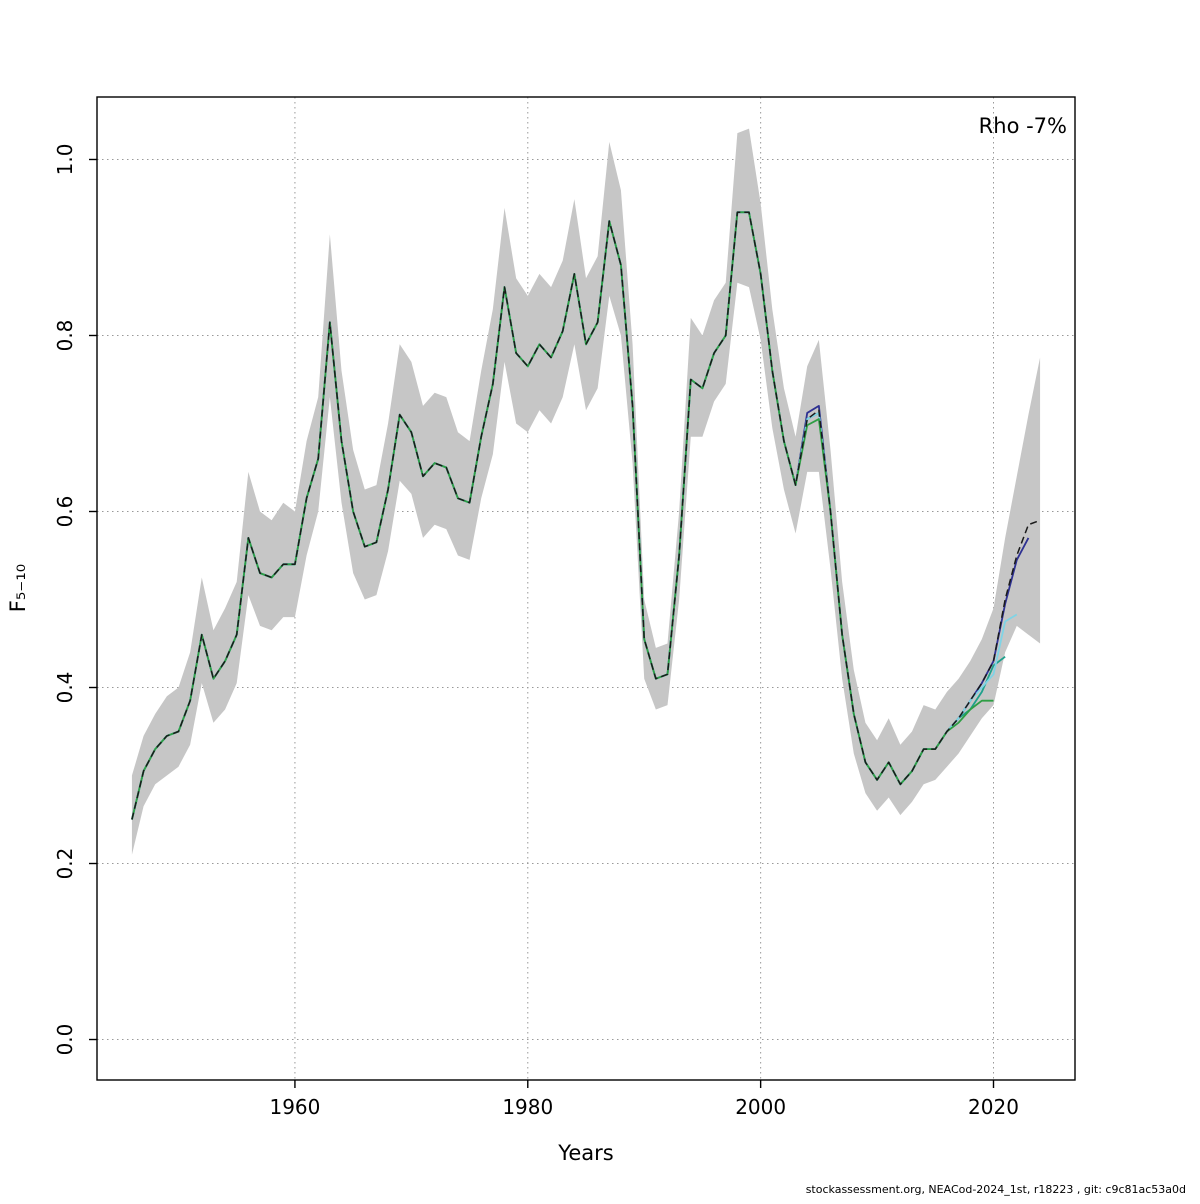 Image resolution: width=1200 pixels, height=1204 pixels. What do you see at coordinates (65, 864) in the screenshot?
I see `y-tick-label: 0.2` at bounding box center [65, 864].